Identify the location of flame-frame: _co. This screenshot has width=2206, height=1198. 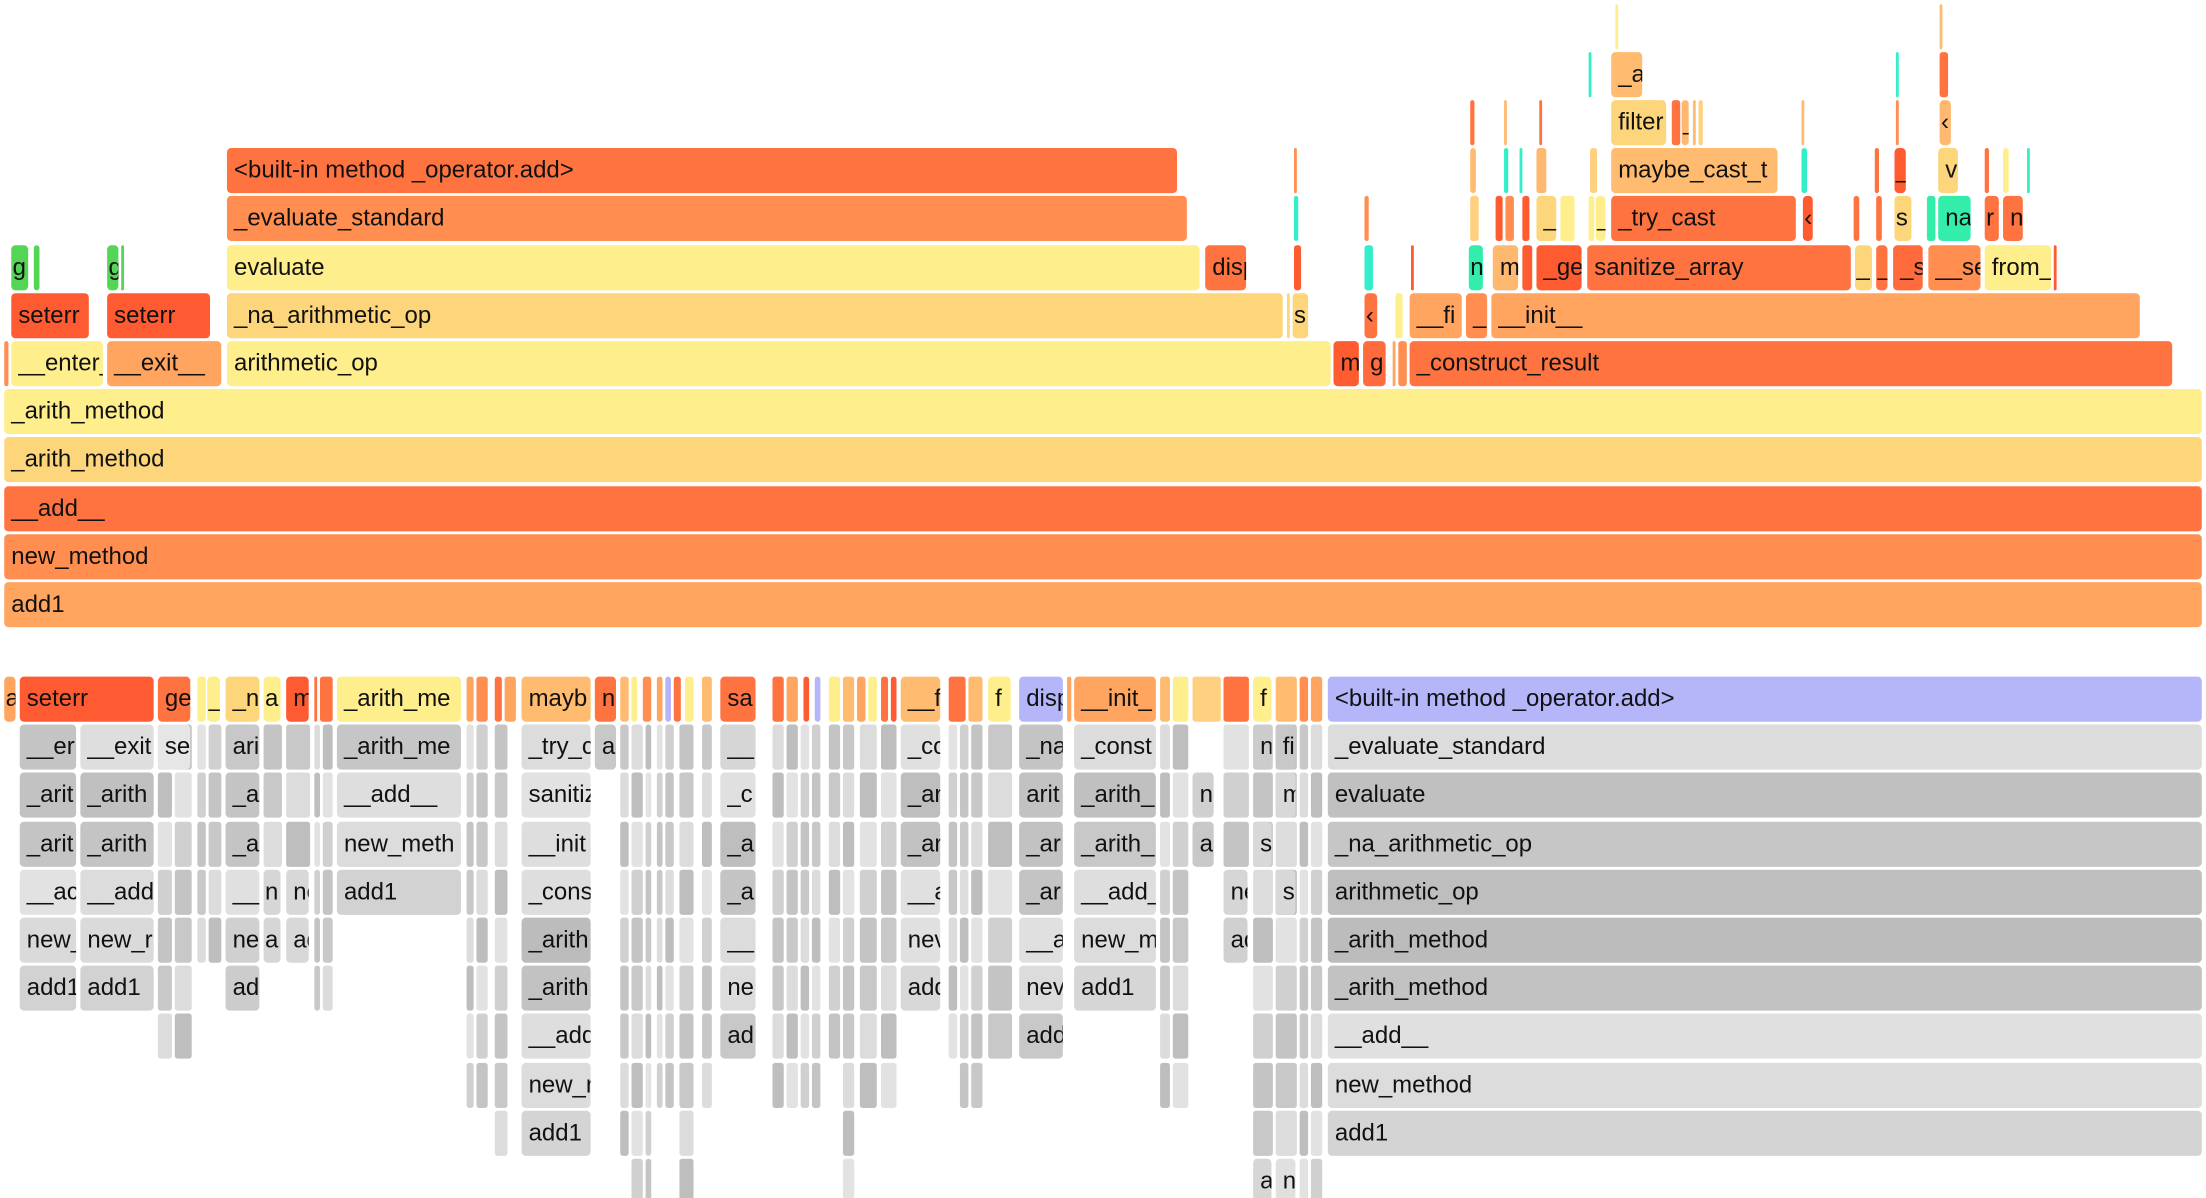
(920, 747).